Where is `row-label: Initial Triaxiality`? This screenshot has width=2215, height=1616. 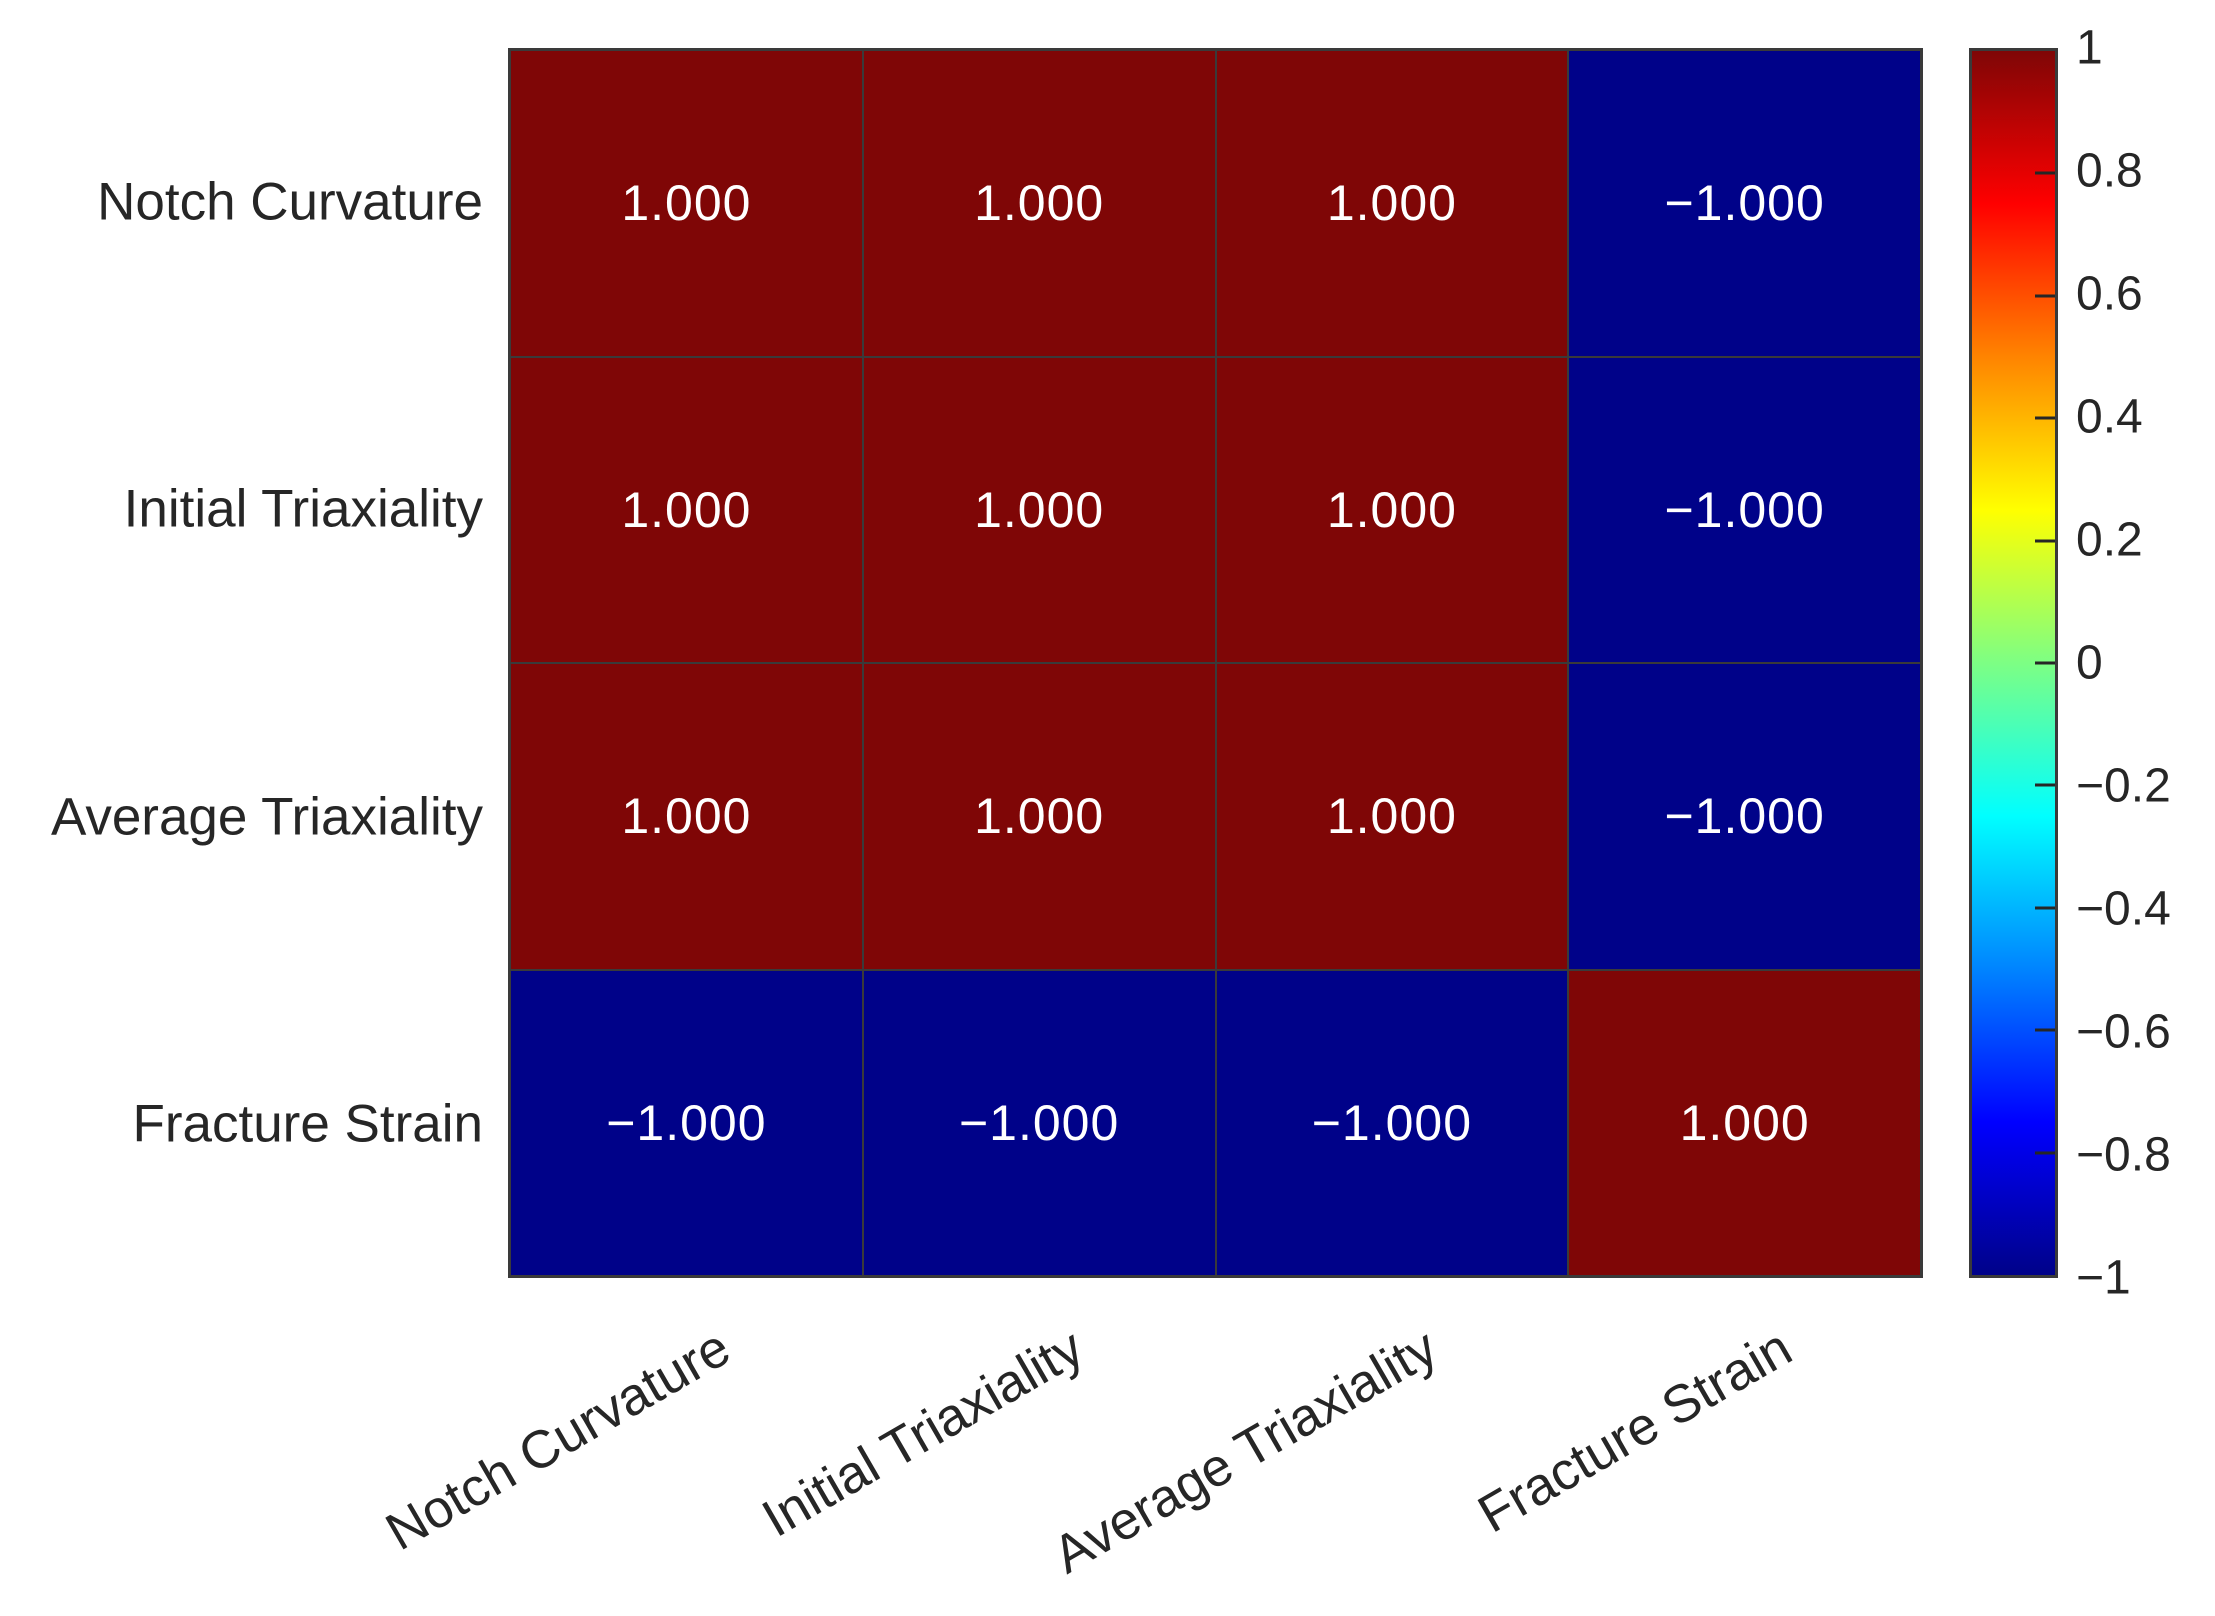 row-label: Initial Triaxiality is located at coordinates (303, 509).